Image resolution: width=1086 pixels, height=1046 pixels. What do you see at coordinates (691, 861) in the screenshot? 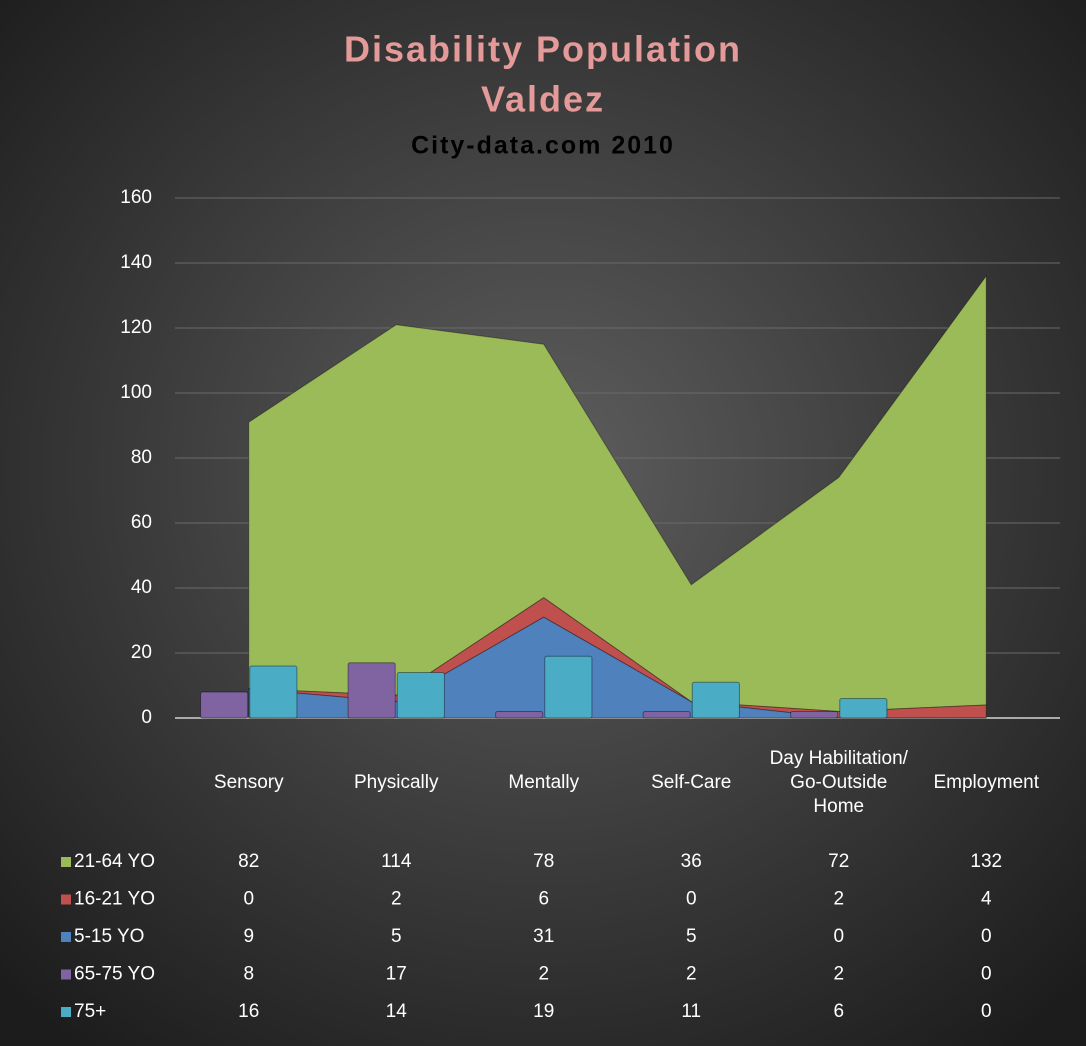
I see `table-value: 36` at bounding box center [691, 861].